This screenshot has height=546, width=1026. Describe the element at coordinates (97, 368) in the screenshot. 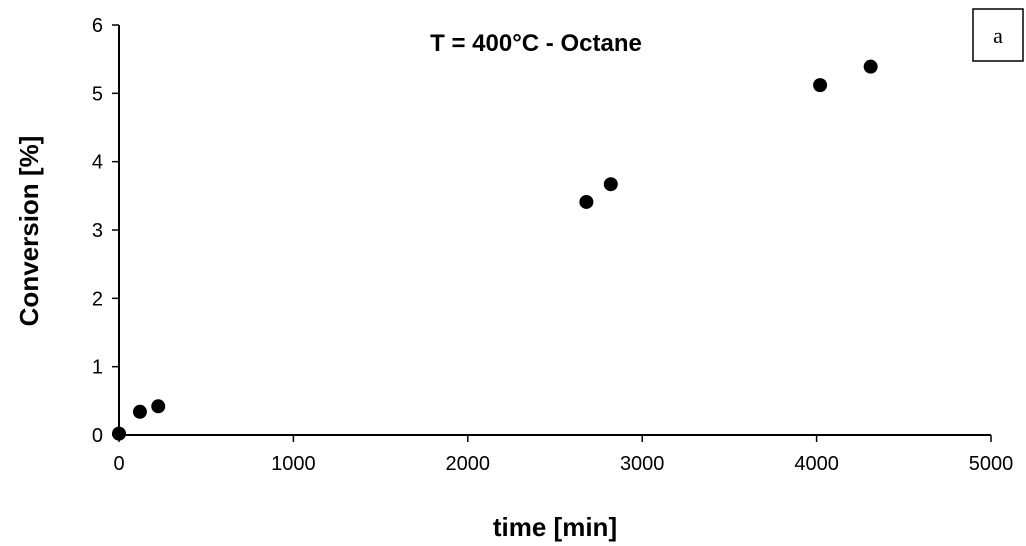

I see `y-tick-label: 1` at that location.